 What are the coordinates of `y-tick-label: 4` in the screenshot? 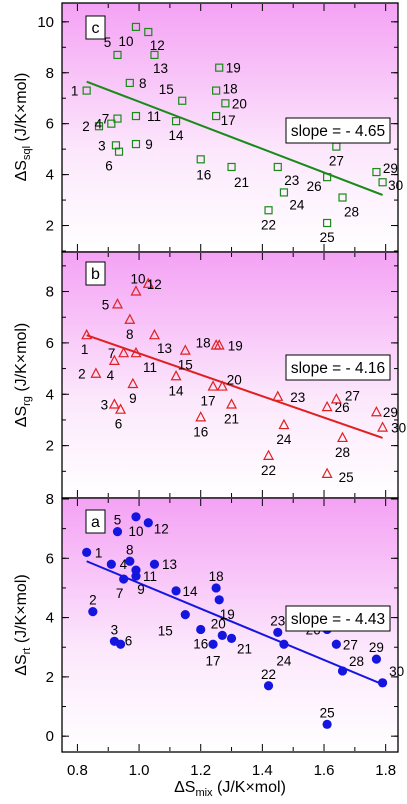 It's located at (50, 394).